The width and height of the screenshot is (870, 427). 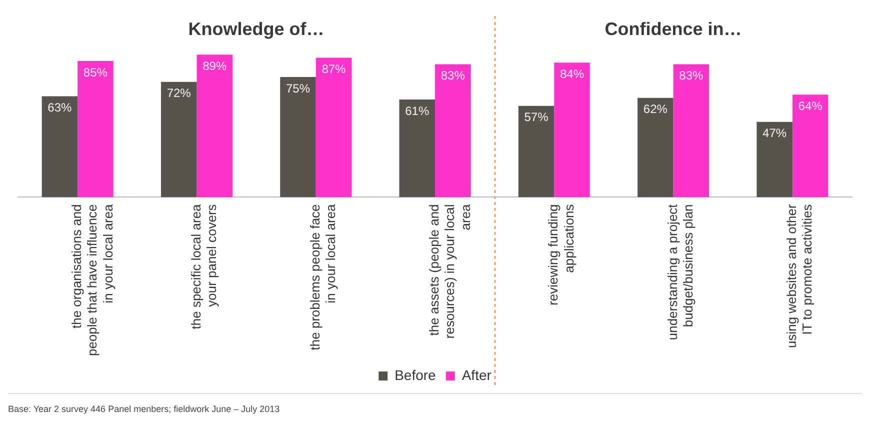 What do you see at coordinates (298, 88) in the screenshot?
I see `data-label: 75%` at bounding box center [298, 88].